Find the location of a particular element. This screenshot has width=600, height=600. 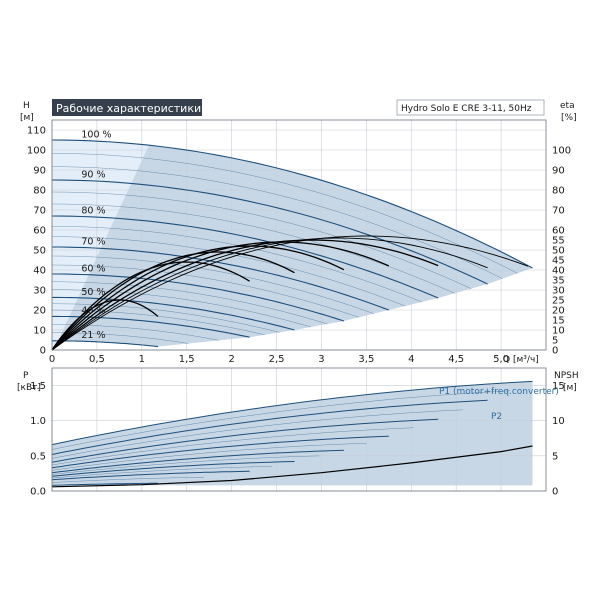

flow-tick-label: 2,5 is located at coordinates (277, 359).